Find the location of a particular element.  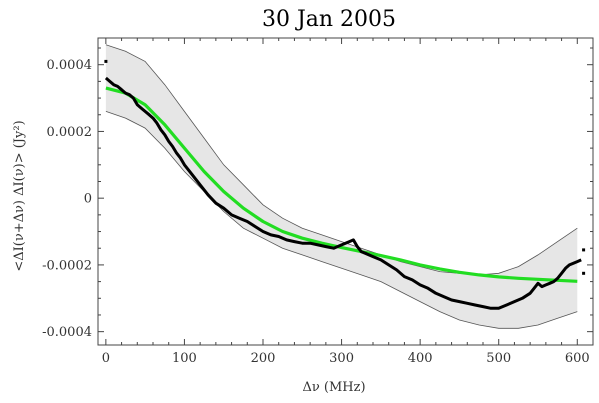

y-axis-label: <ΔI(ν+Δν) ΔI(ν)> (Jy²) is located at coordinates (19, 195).